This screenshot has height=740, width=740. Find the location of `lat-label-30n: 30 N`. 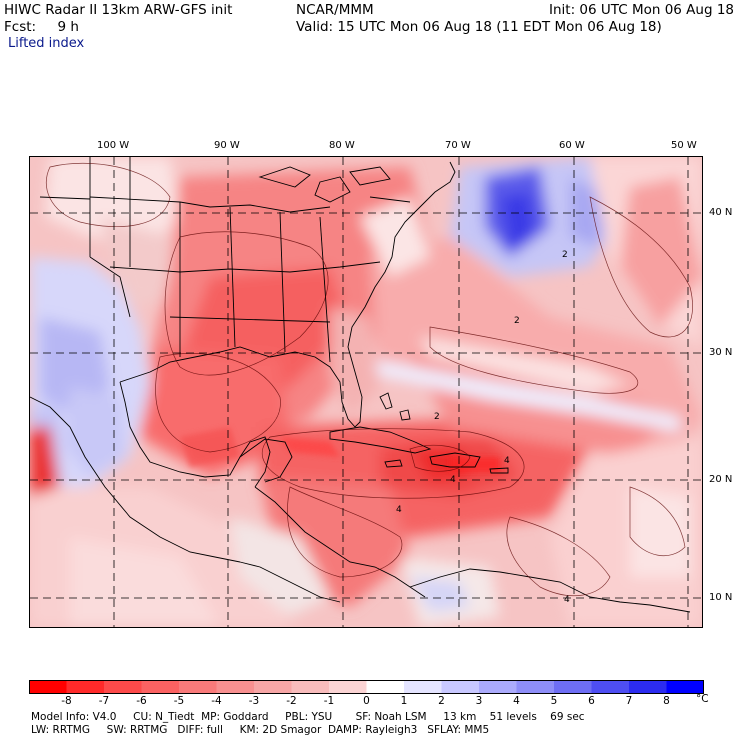

lat-label-30n: 30 N is located at coordinates (721, 352).